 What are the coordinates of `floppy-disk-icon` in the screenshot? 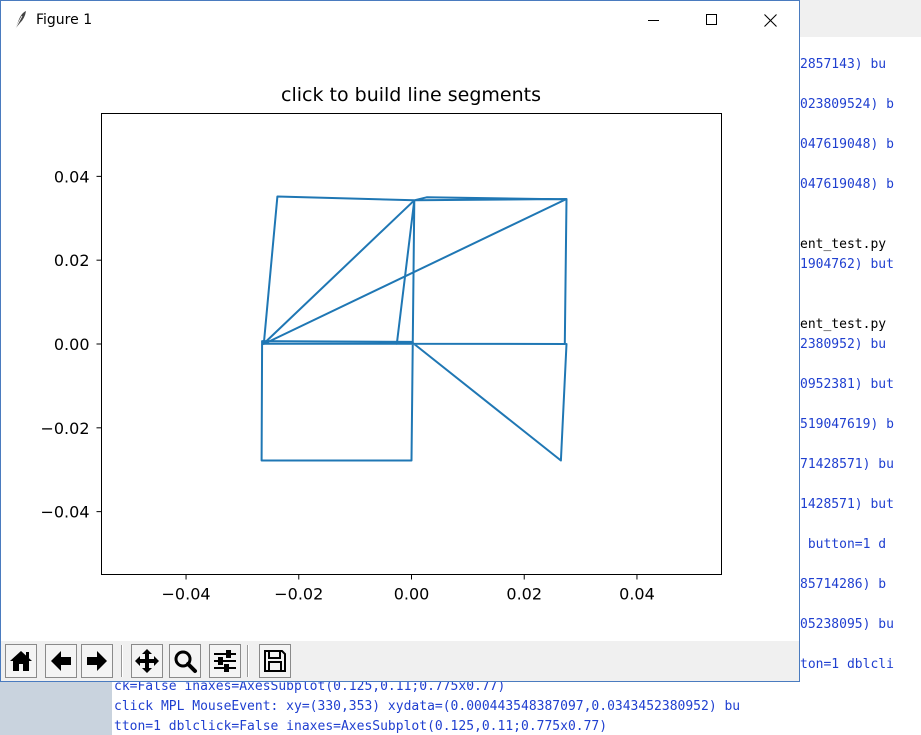 It's located at (275, 661).